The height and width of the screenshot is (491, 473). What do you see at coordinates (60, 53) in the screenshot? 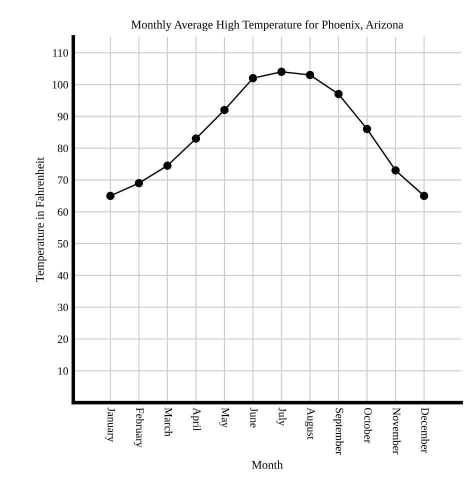
I see `y-tick-label: 110` at bounding box center [60, 53].